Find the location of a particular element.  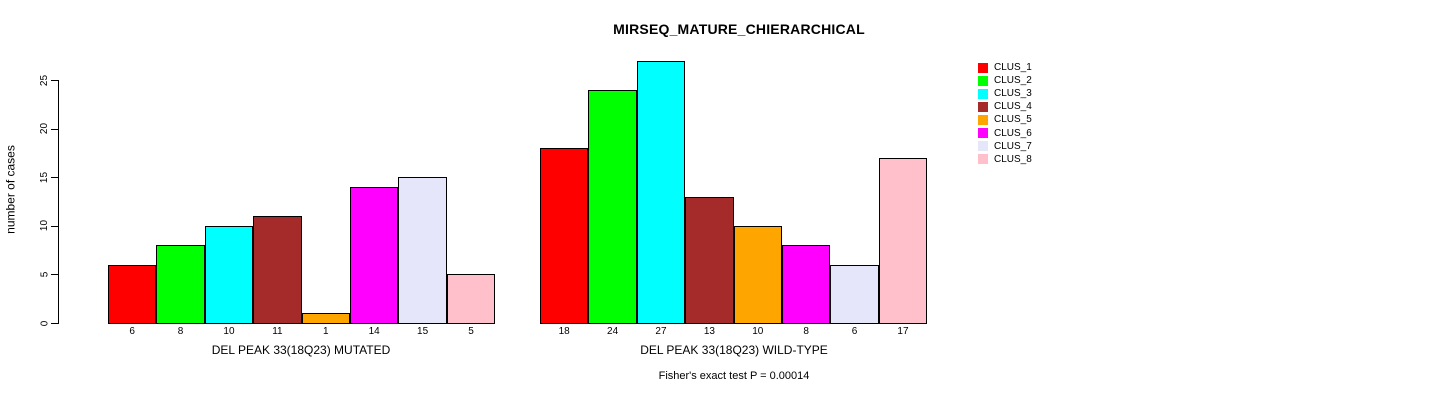

x-axis-label-mutated: DEL PEAK 33(18Q23) MUTATED is located at coordinates (301, 350).